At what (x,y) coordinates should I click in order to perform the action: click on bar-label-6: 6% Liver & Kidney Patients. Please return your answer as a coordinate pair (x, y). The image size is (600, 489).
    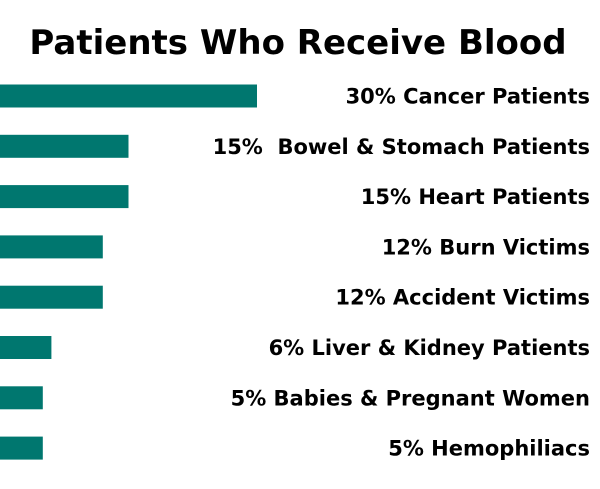
    Looking at the image, I should click on (429, 348).